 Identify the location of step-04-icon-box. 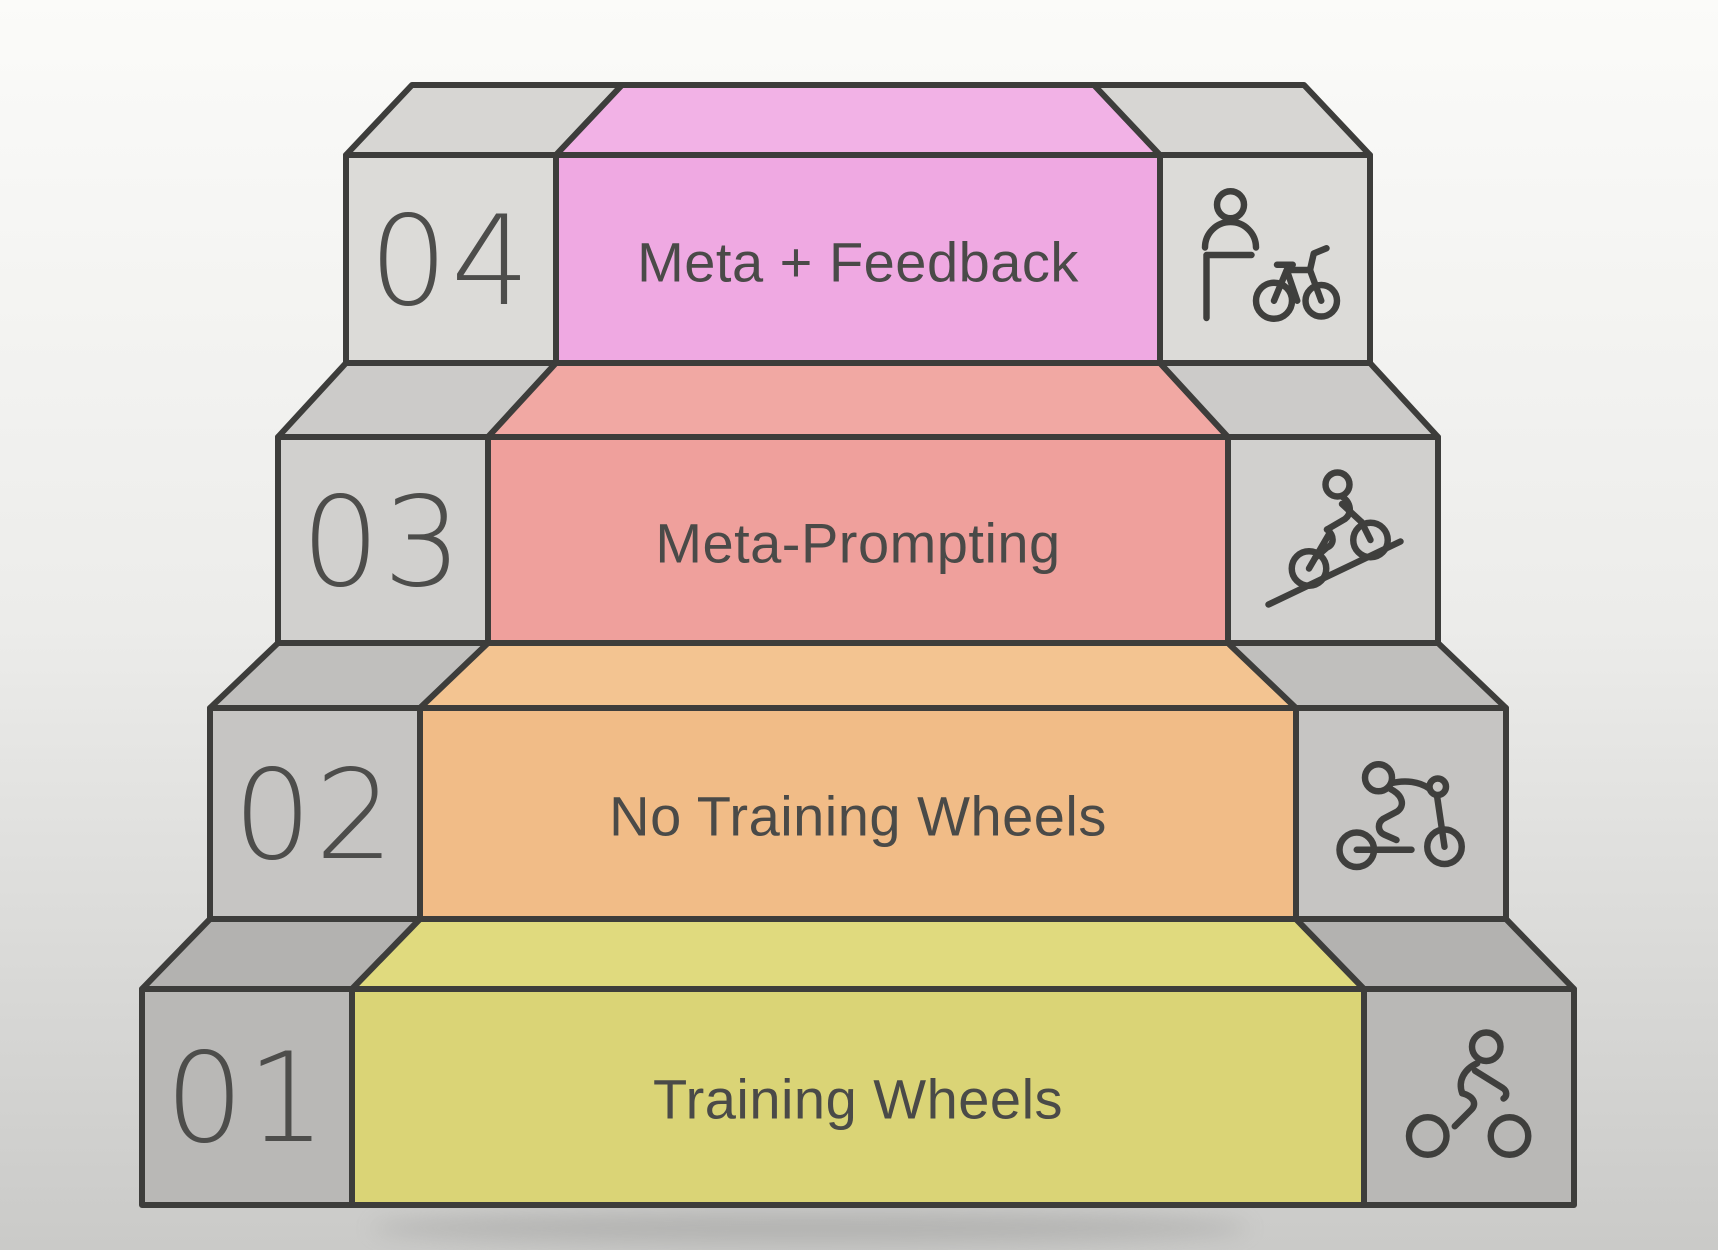
(1265, 259).